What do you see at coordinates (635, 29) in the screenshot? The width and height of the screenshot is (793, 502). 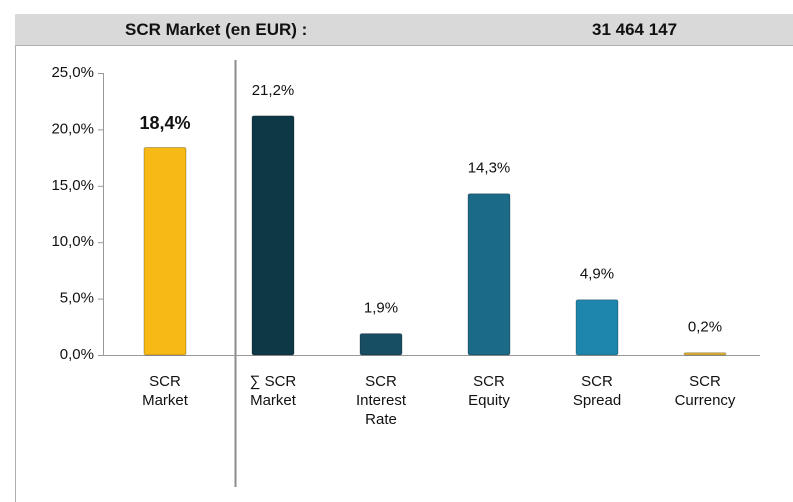 I see `header-value: 31 464 147` at bounding box center [635, 29].